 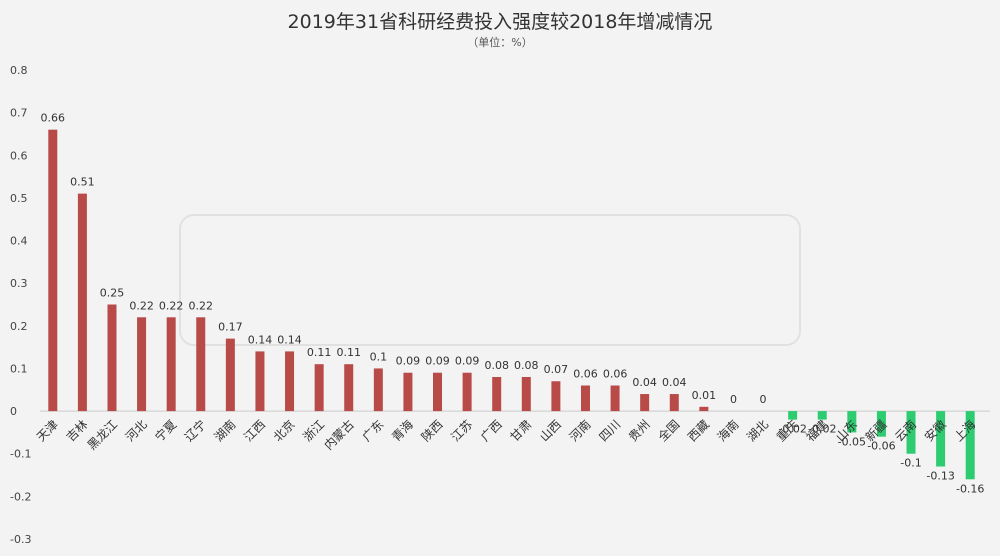 I want to click on x-tick-label: 黑龙江, so click(x=102, y=434).